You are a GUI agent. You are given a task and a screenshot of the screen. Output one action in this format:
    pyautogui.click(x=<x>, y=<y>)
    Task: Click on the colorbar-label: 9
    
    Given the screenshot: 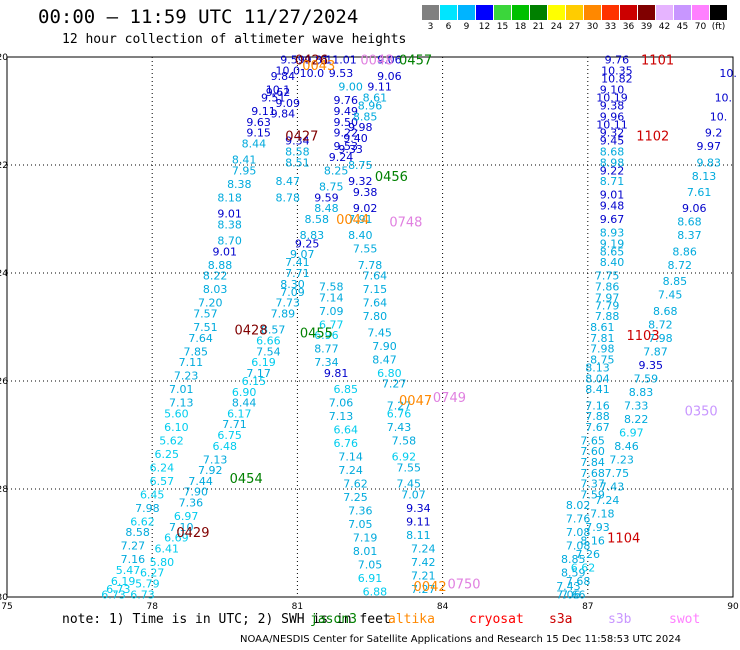 What is the action you would take?
    pyautogui.click(x=466, y=27)
    